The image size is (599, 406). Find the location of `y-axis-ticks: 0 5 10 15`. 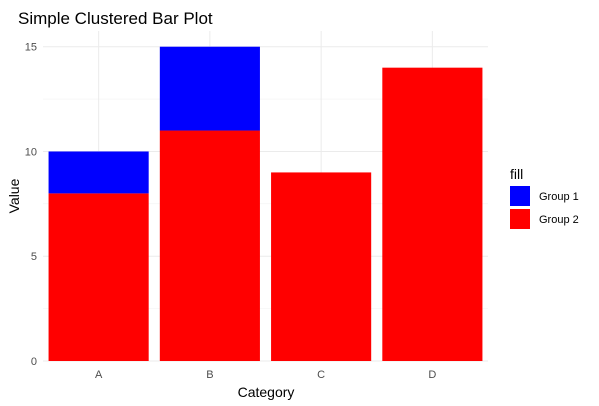

y-axis-ticks: 0 5 10 15 is located at coordinates (31, 205).